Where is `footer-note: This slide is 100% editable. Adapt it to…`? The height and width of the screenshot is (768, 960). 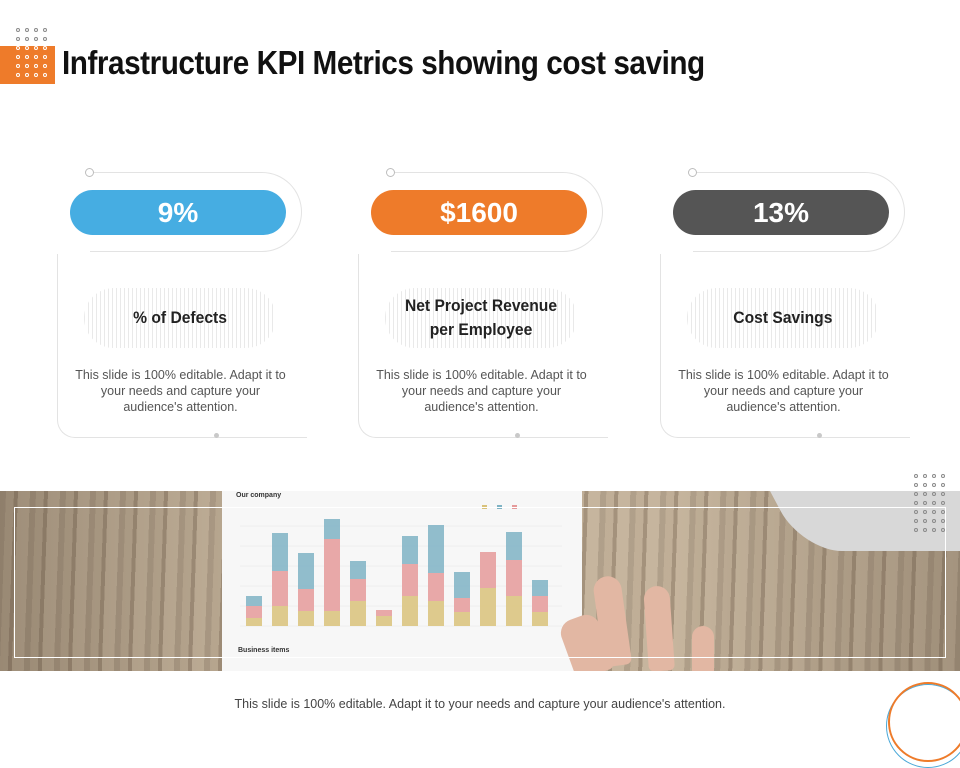 footer-note: This slide is 100% editable. Adapt it to… is located at coordinates (480, 704).